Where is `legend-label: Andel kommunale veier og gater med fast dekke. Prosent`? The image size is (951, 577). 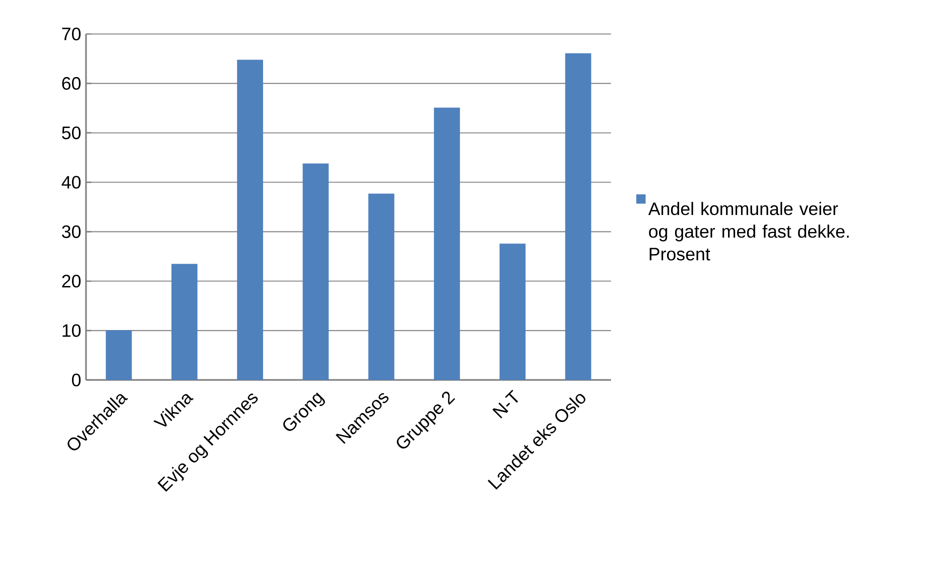 legend-label: Andel kommunale veier og gater med fast dekke. Prosent is located at coordinates (748, 231).